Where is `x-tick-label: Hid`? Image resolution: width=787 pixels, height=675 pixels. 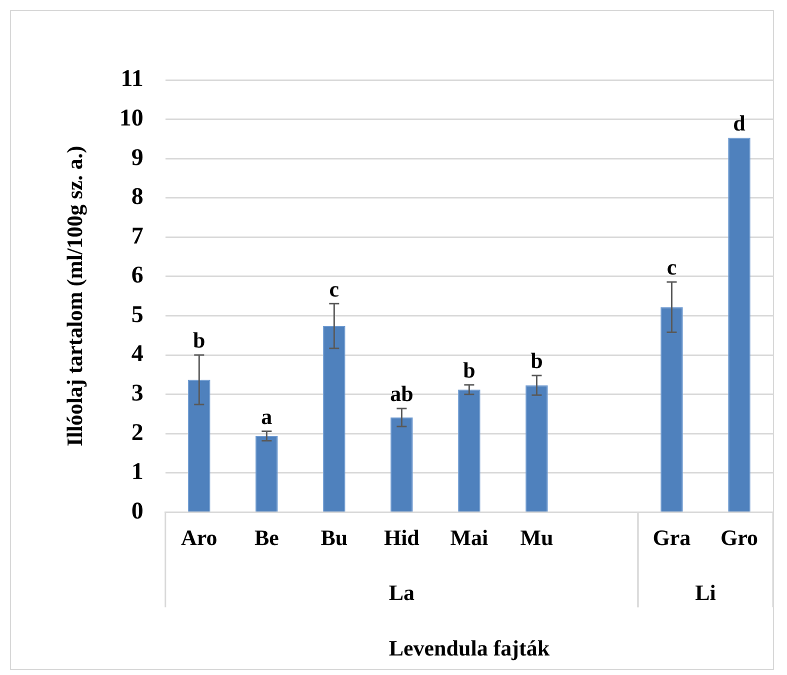
x-tick-label: Hid is located at coordinates (402, 537).